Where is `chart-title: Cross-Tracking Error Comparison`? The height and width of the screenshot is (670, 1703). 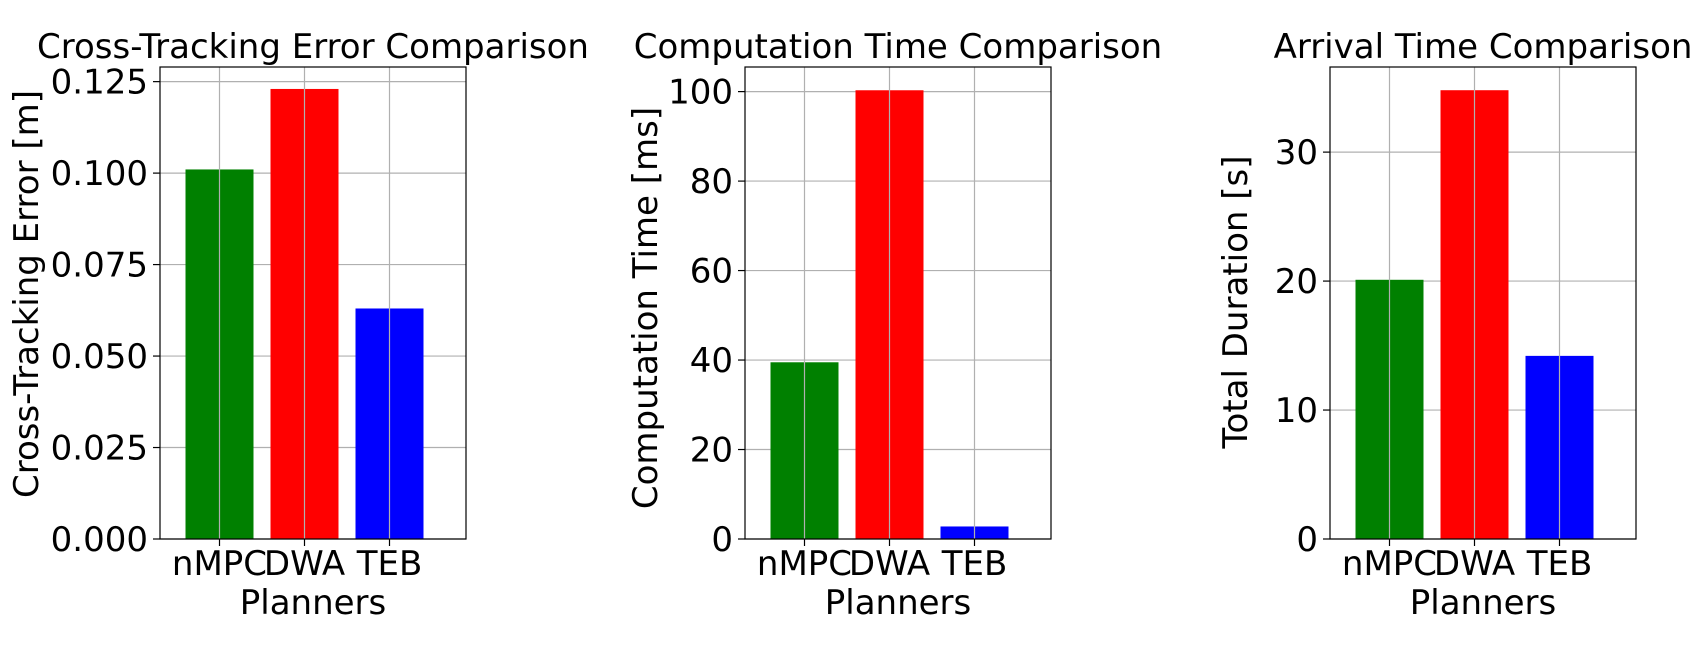
chart-title: Cross-Tracking Error Comparison is located at coordinates (313, 47).